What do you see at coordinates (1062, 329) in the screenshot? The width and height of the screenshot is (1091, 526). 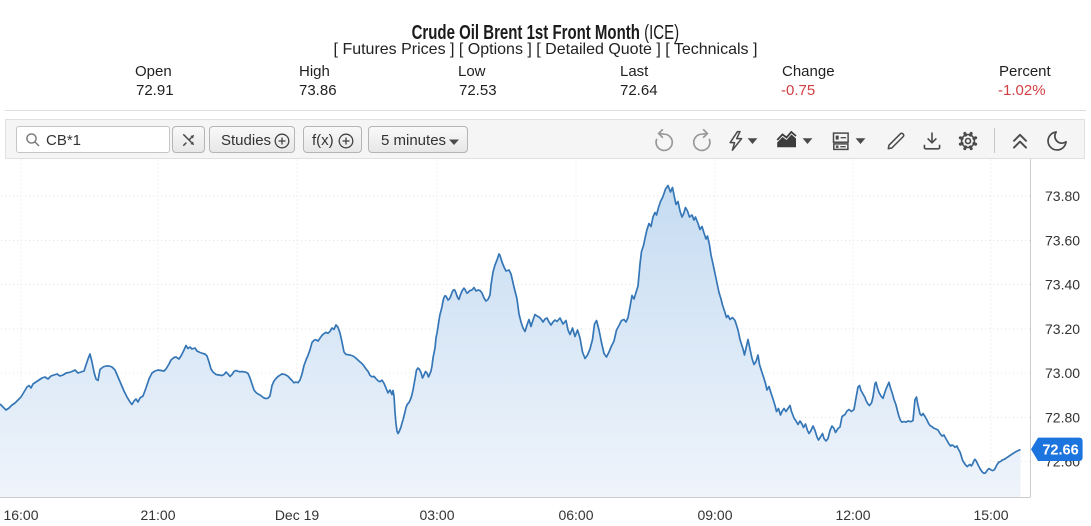 I see `svg-text: 73.20` at bounding box center [1062, 329].